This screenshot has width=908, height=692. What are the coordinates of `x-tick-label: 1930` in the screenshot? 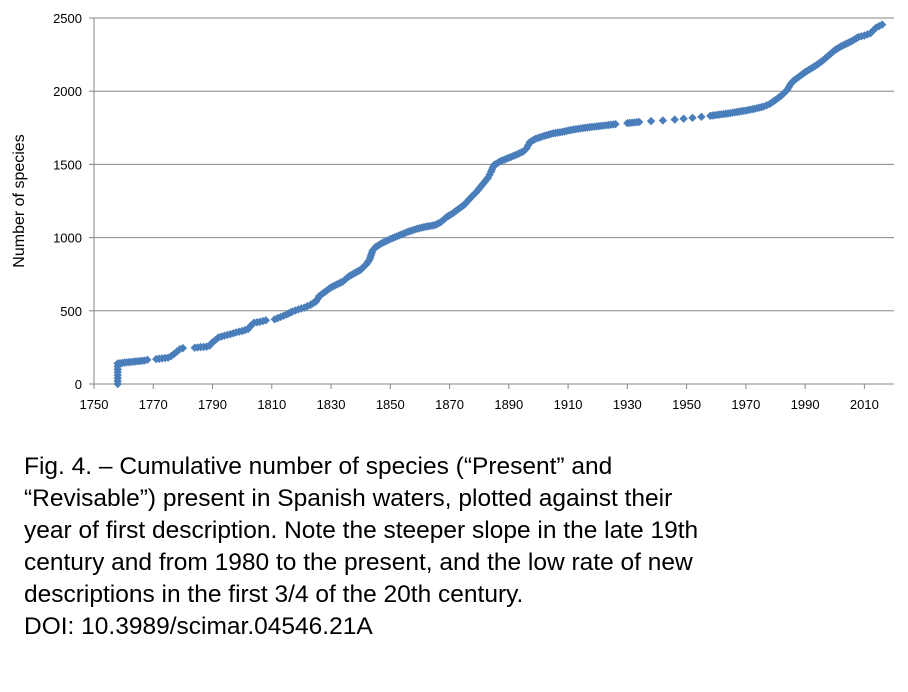 It's located at (627, 404).